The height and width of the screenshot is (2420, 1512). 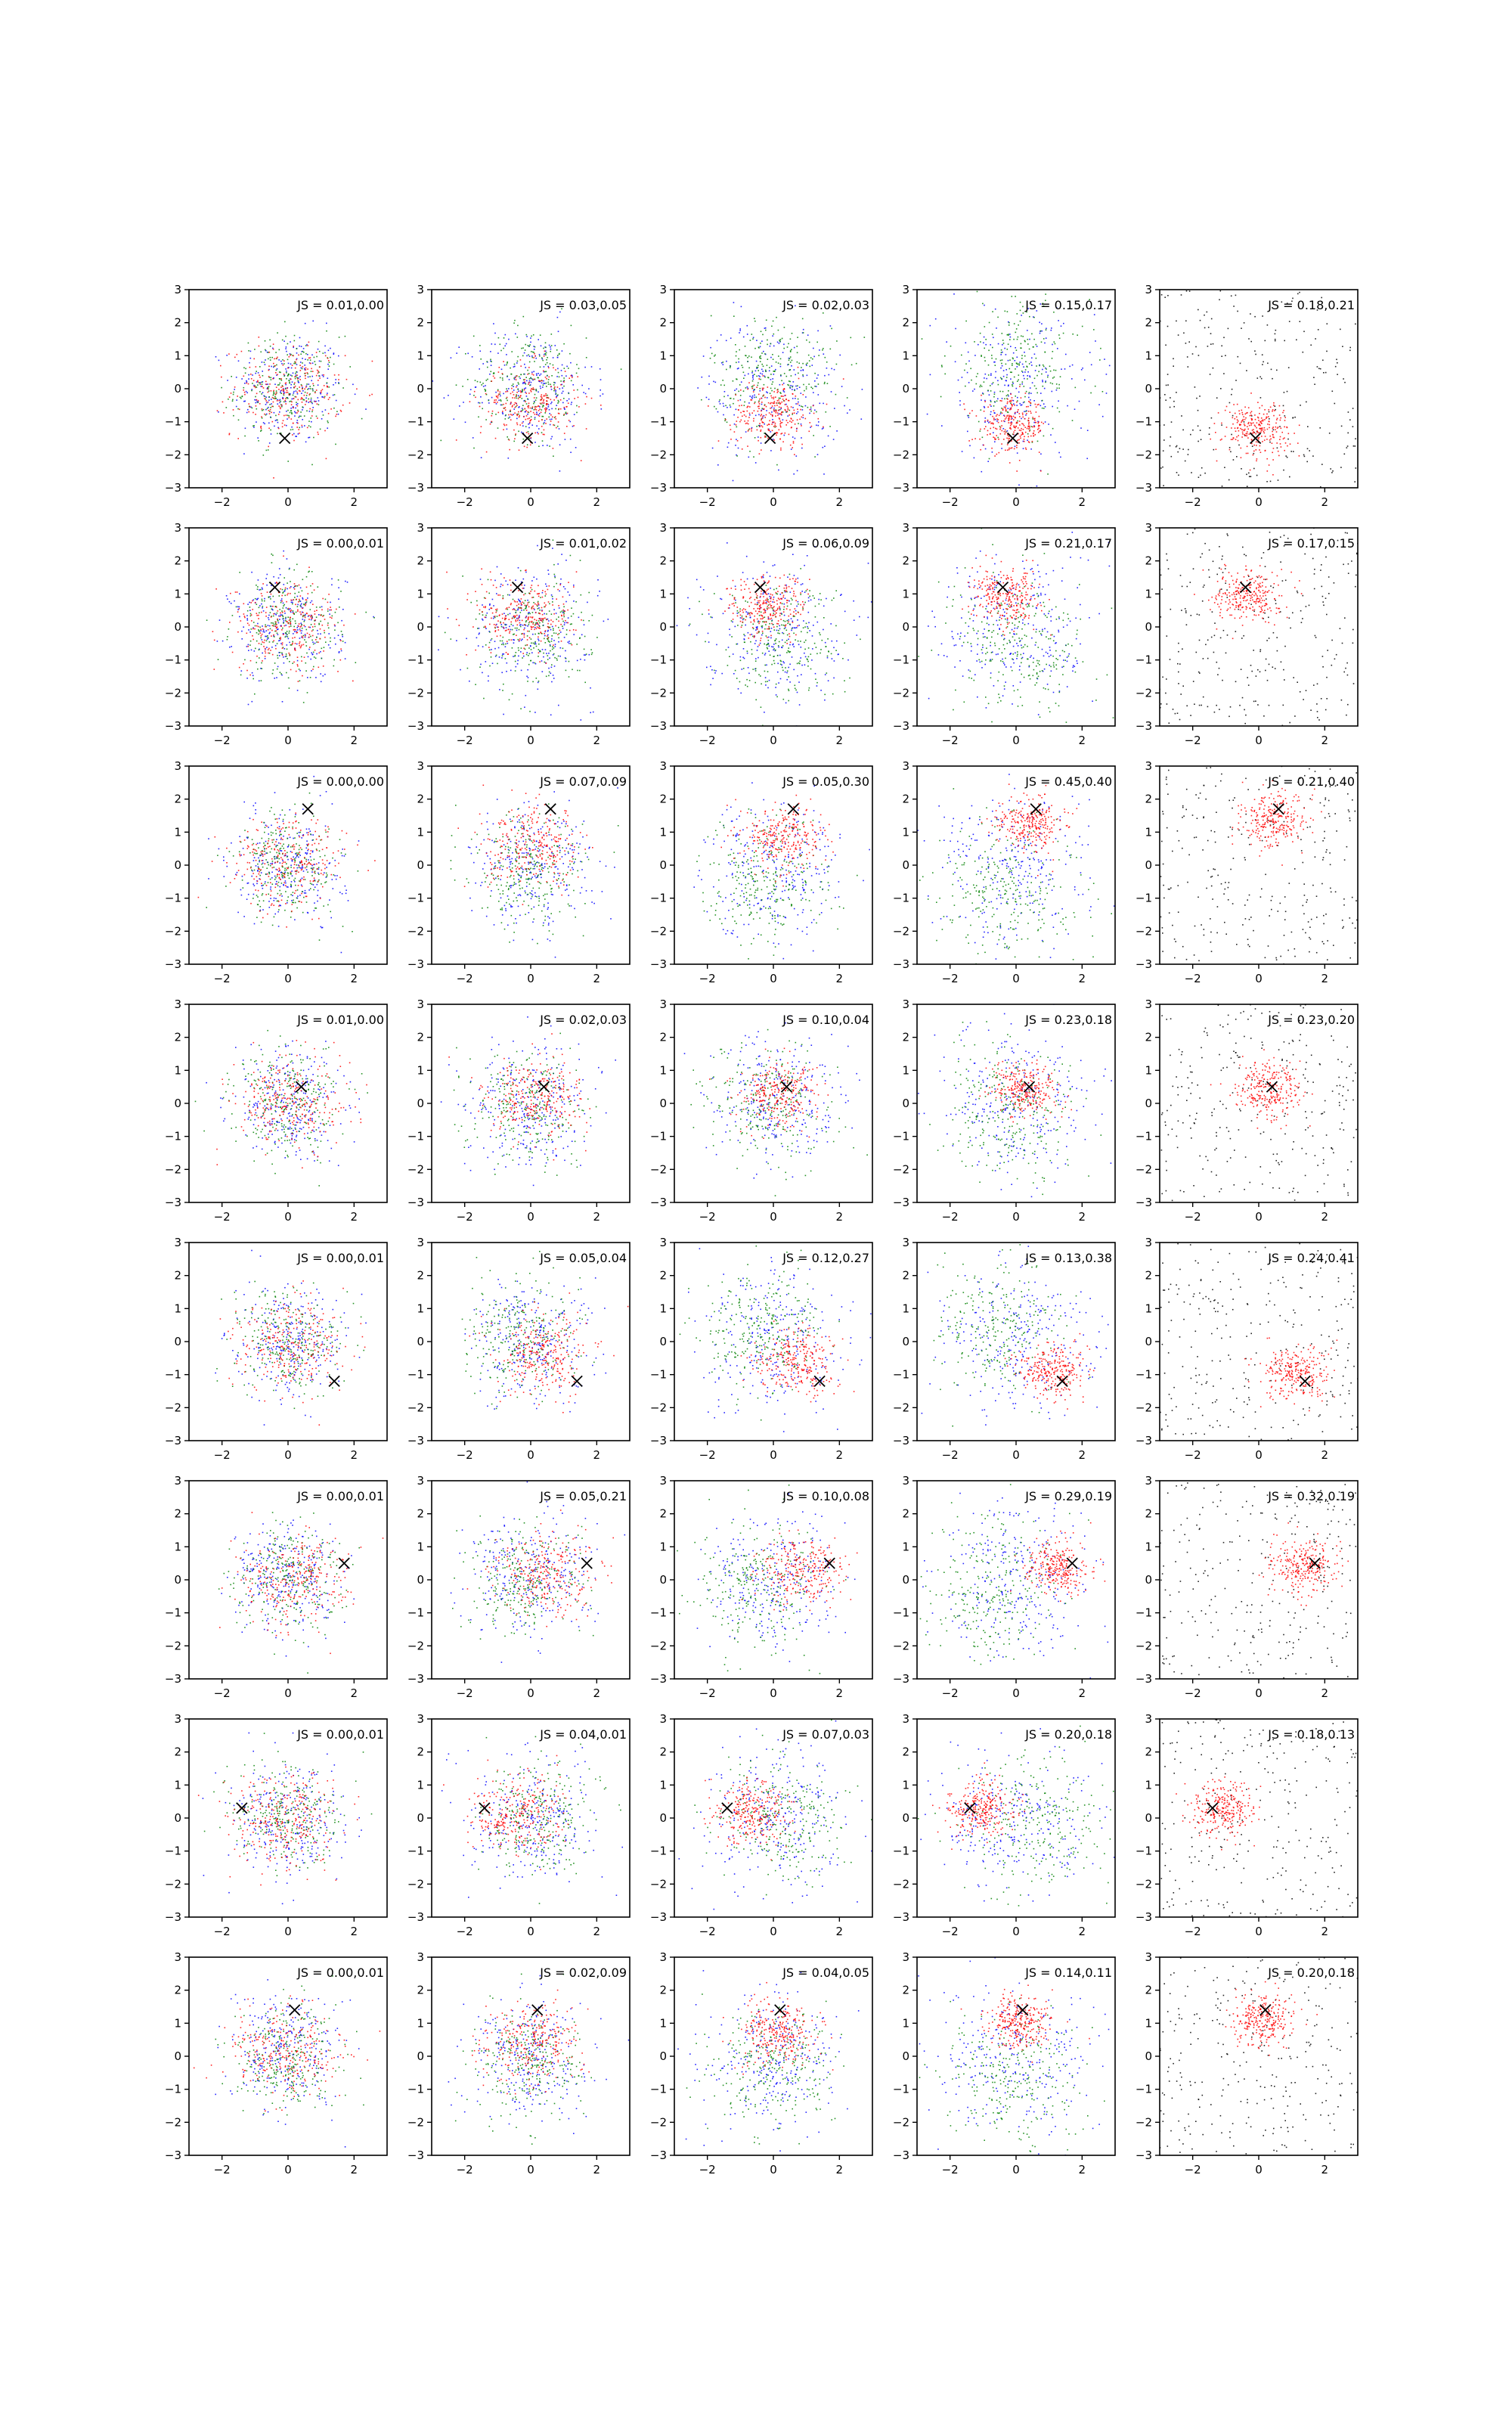 What do you see at coordinates (177, 389) in the screenshot?
I see `y-tick-label: 0` at bounding box center [177, 389].